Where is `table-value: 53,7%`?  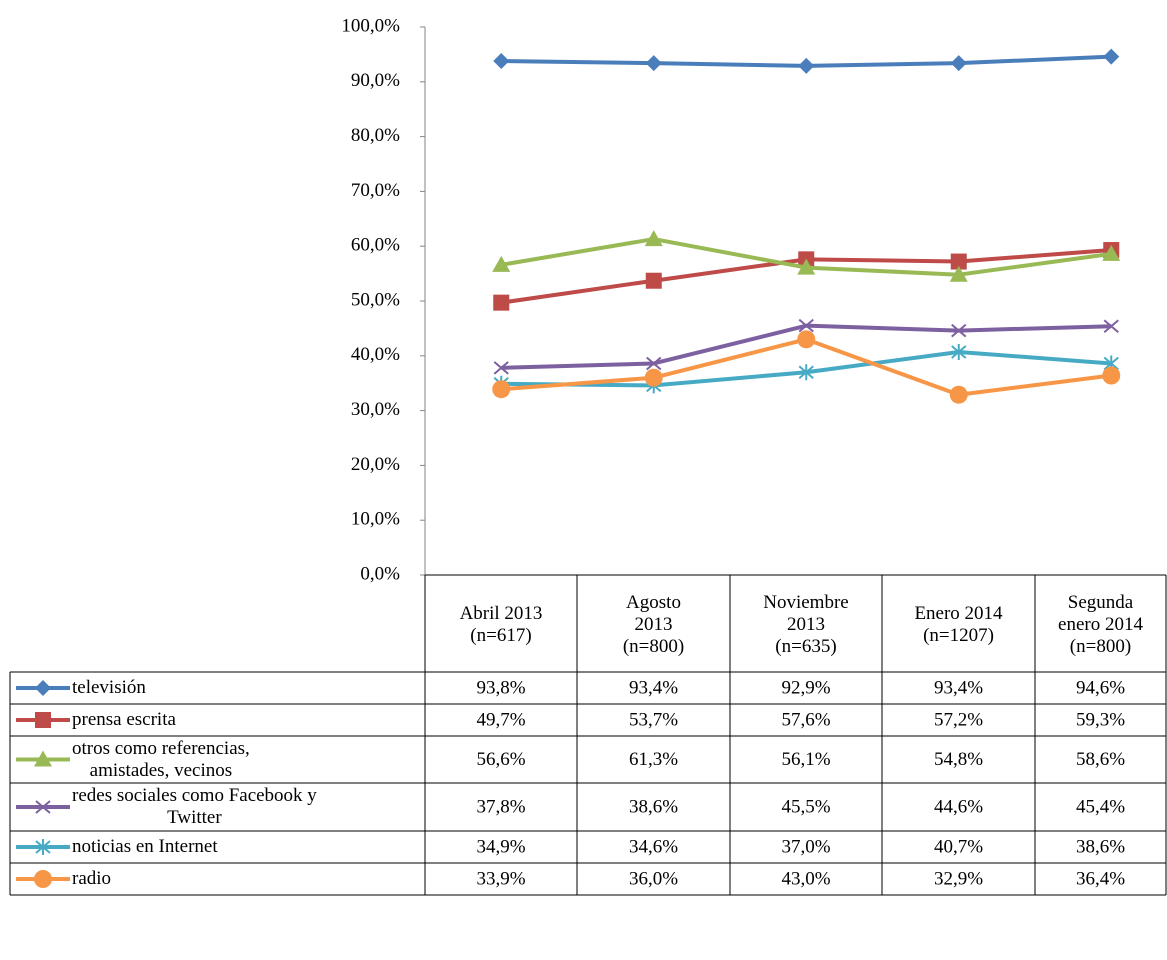 table-value: 53,7% is located at coordinates (653, 719).